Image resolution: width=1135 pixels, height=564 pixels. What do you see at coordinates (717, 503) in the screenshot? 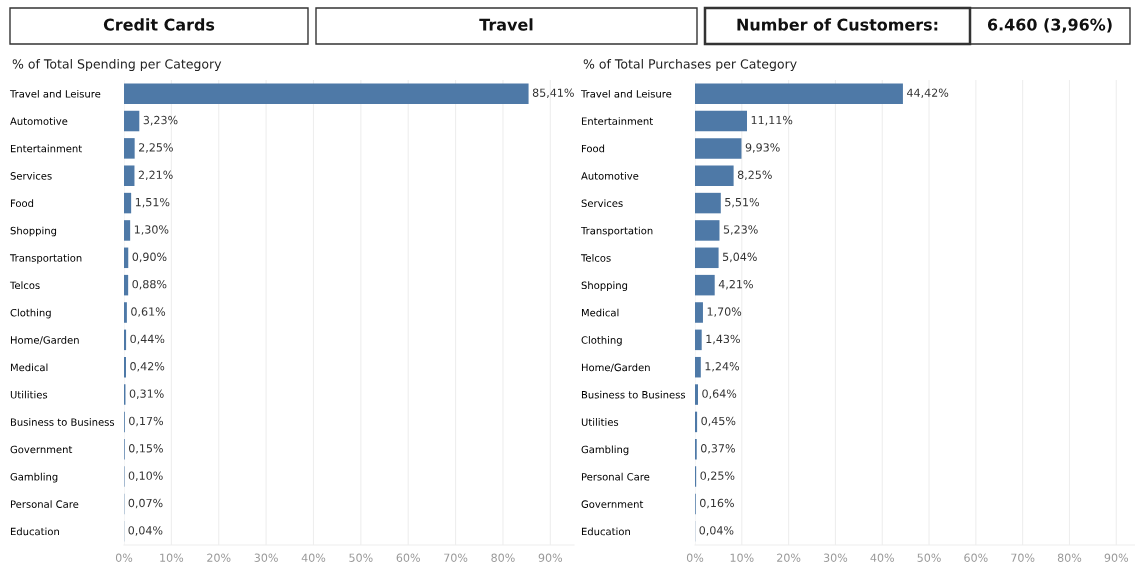
I see `data-label: 0,16%` at bounding box center [717, 503].